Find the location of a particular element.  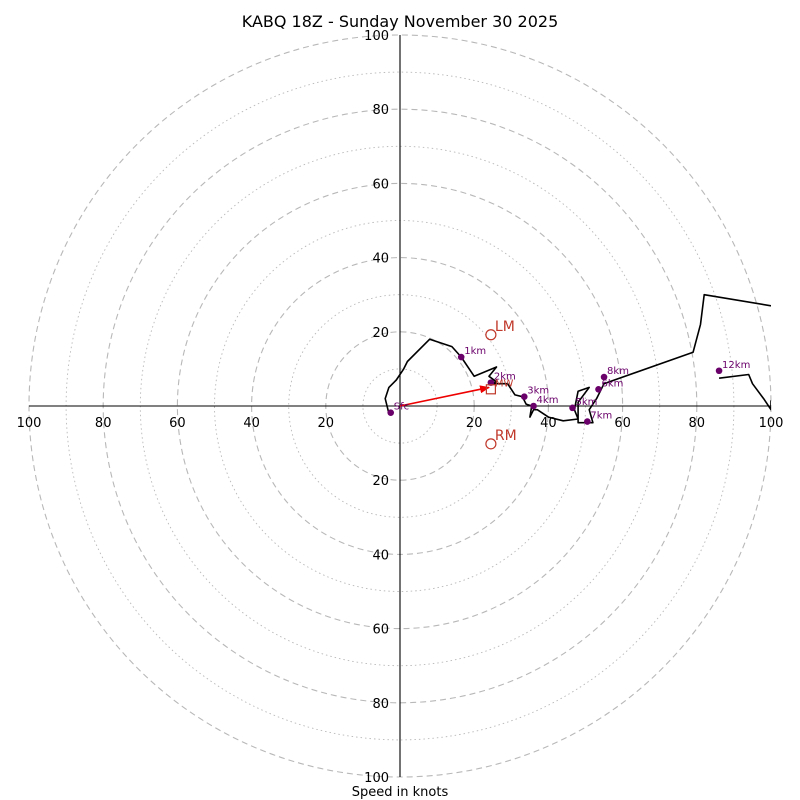

rm-marker is located at coordinates (491, 444).